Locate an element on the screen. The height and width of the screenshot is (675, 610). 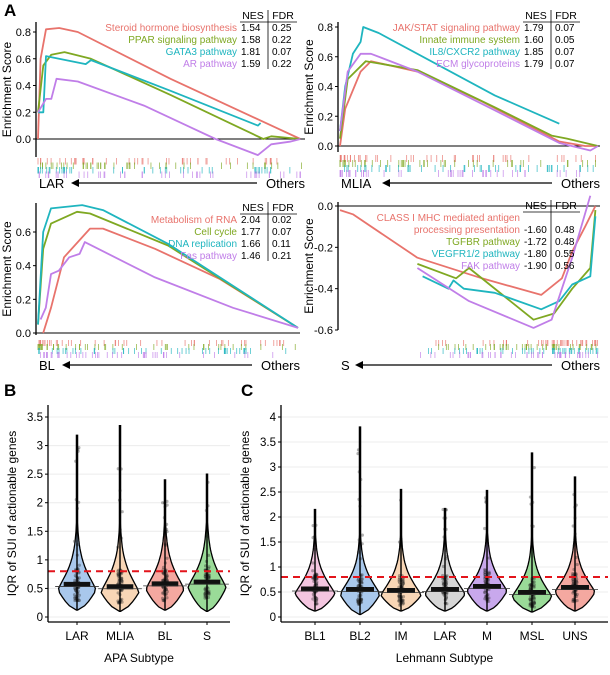
es-curve-ar-pathway is located at coordinates (169, 117).